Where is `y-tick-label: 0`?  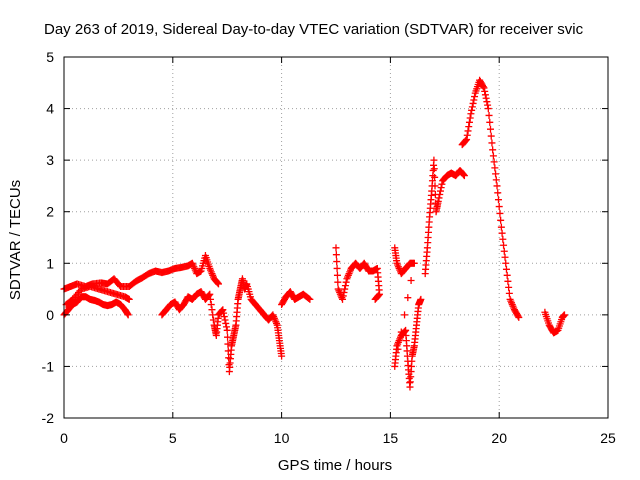 y-tick-label: 0 is located at coordinates (50, 315).